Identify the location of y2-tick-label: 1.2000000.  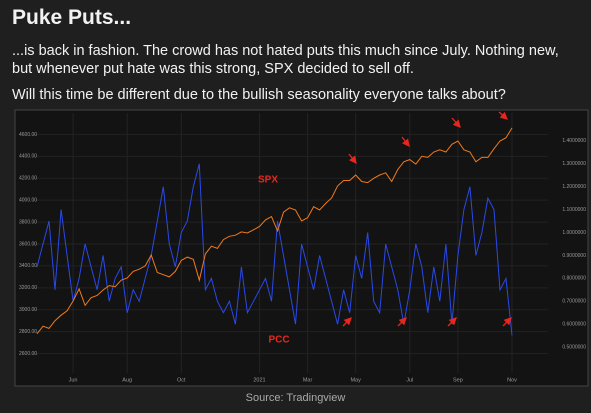
(574, 187).